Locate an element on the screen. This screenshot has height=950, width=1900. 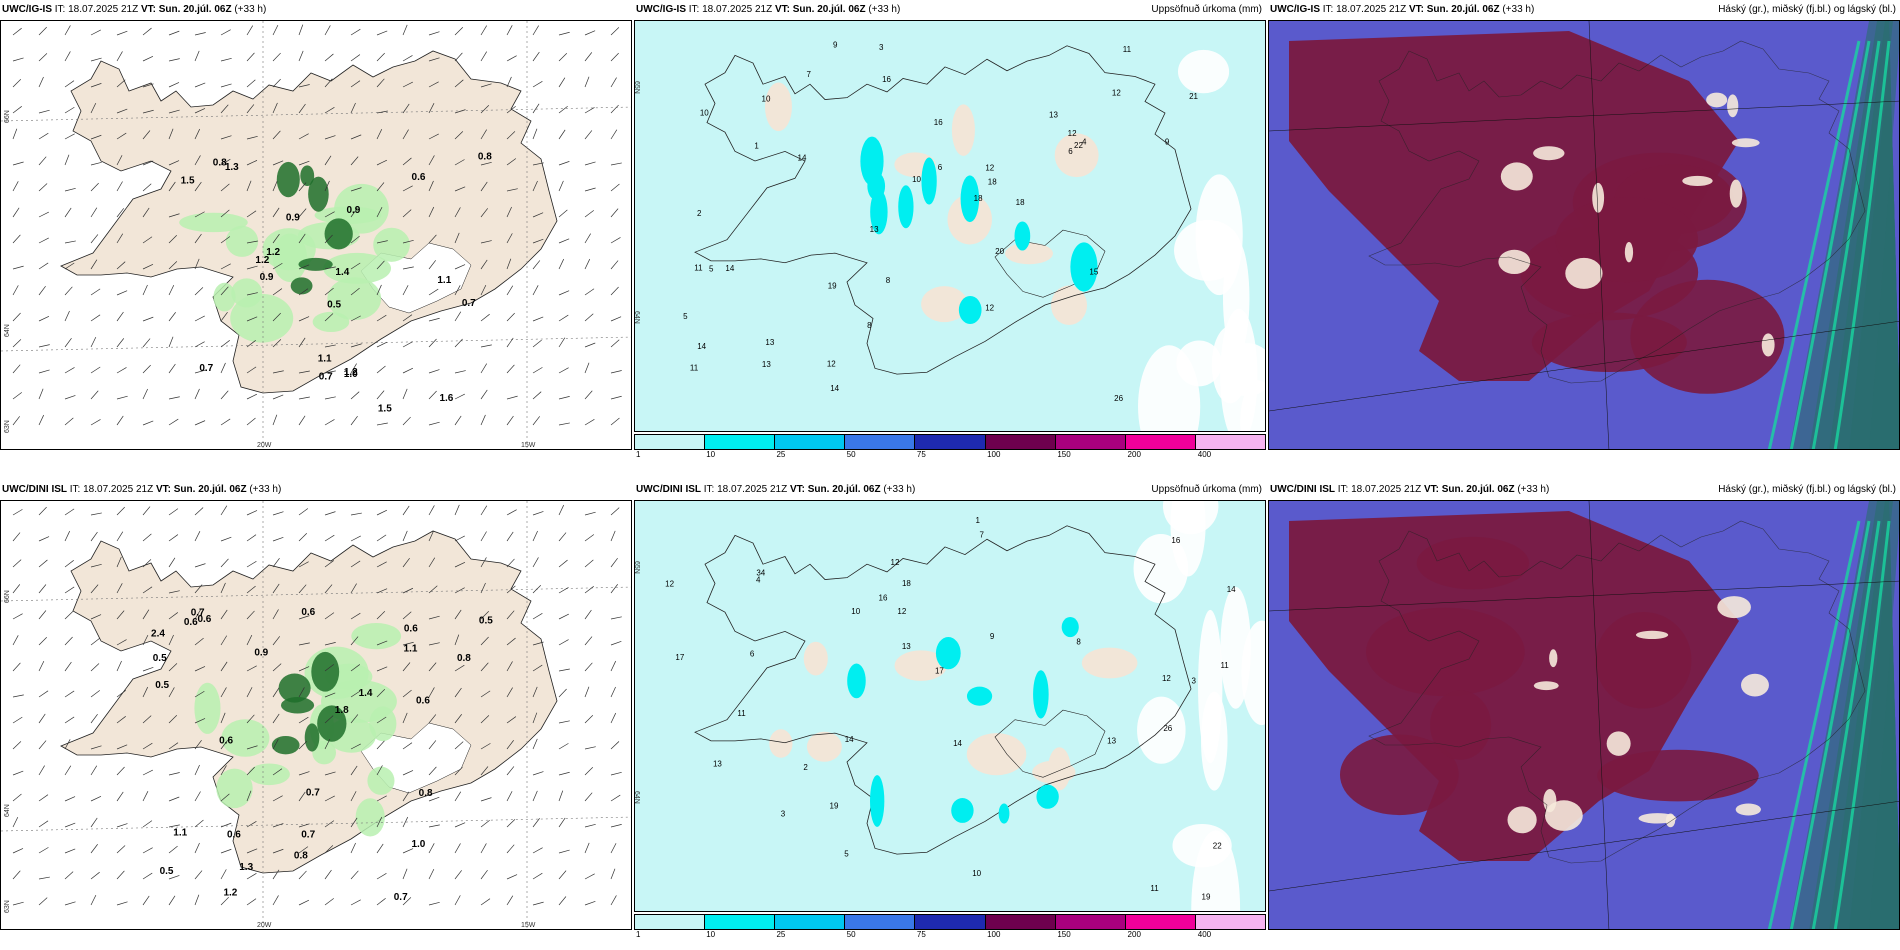
cloud-contour is located at coordinates (1814, 724).